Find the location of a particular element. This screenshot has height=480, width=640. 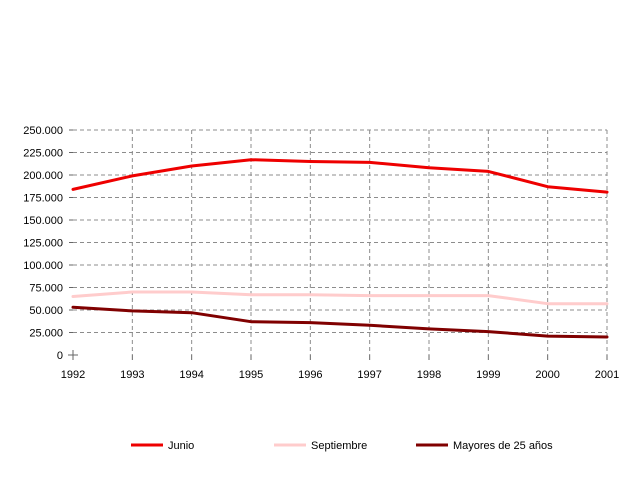

x-tick-label: 2001 is located at coordinates (607, 375).